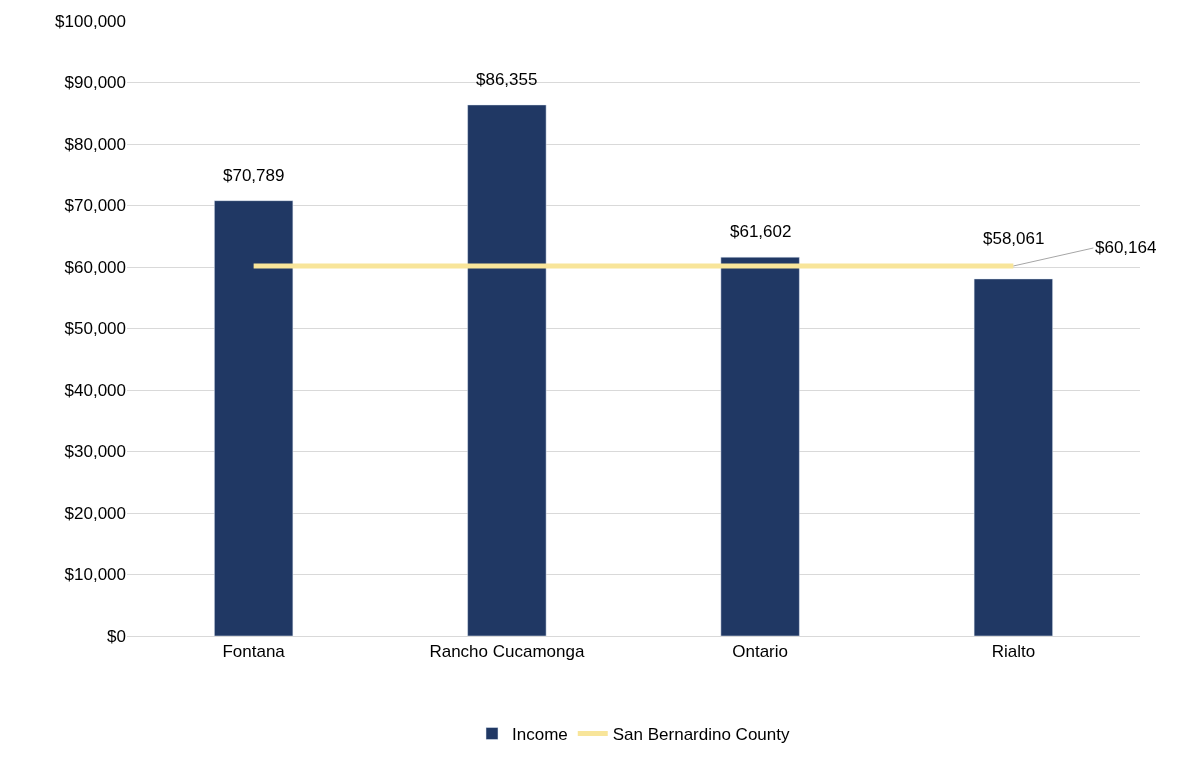 This screenshot has width=1184, height=764. What do you see at coordinates (95, 513) in the screenshot?
I see `y-tick-label: $20,000` at bounding box center [95, 513].